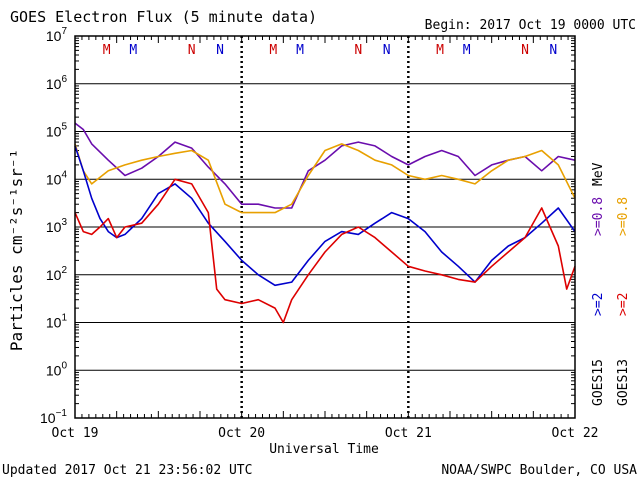 This screenshot has width=640, height=480. I want to click on source-credit: NOAA/SWPC Boulder, CO USA, so click(539, 470).